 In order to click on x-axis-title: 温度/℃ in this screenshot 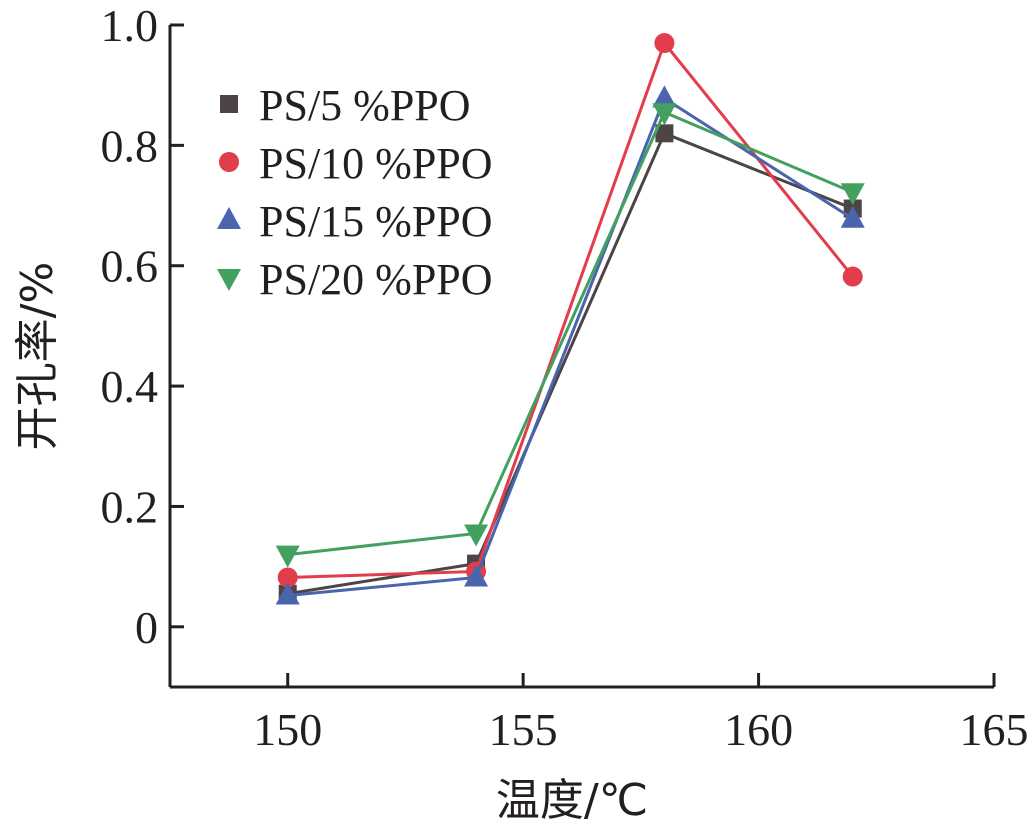, I will do `click(572, 799)`.